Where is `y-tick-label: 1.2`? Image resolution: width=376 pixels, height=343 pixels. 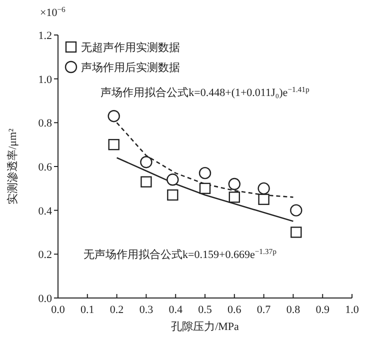 y-tick-label: 1.2 is located at coordinates (45, 36).